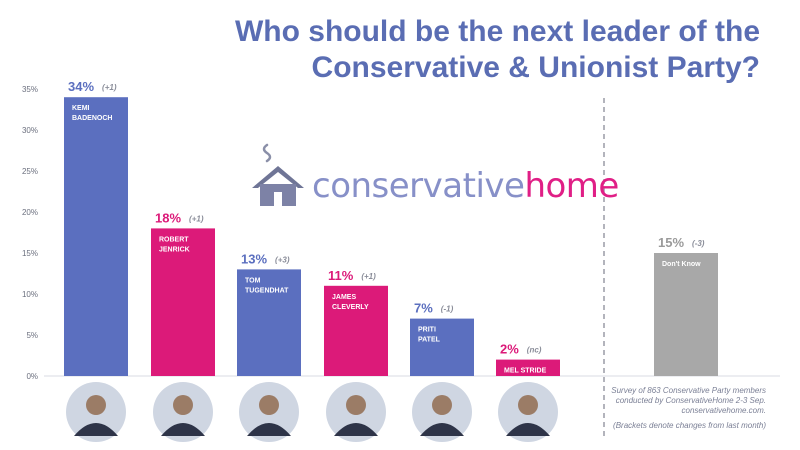 This screenshot has width=800, height=450. I want to click on logo-word-home: home, so click(571, 186).